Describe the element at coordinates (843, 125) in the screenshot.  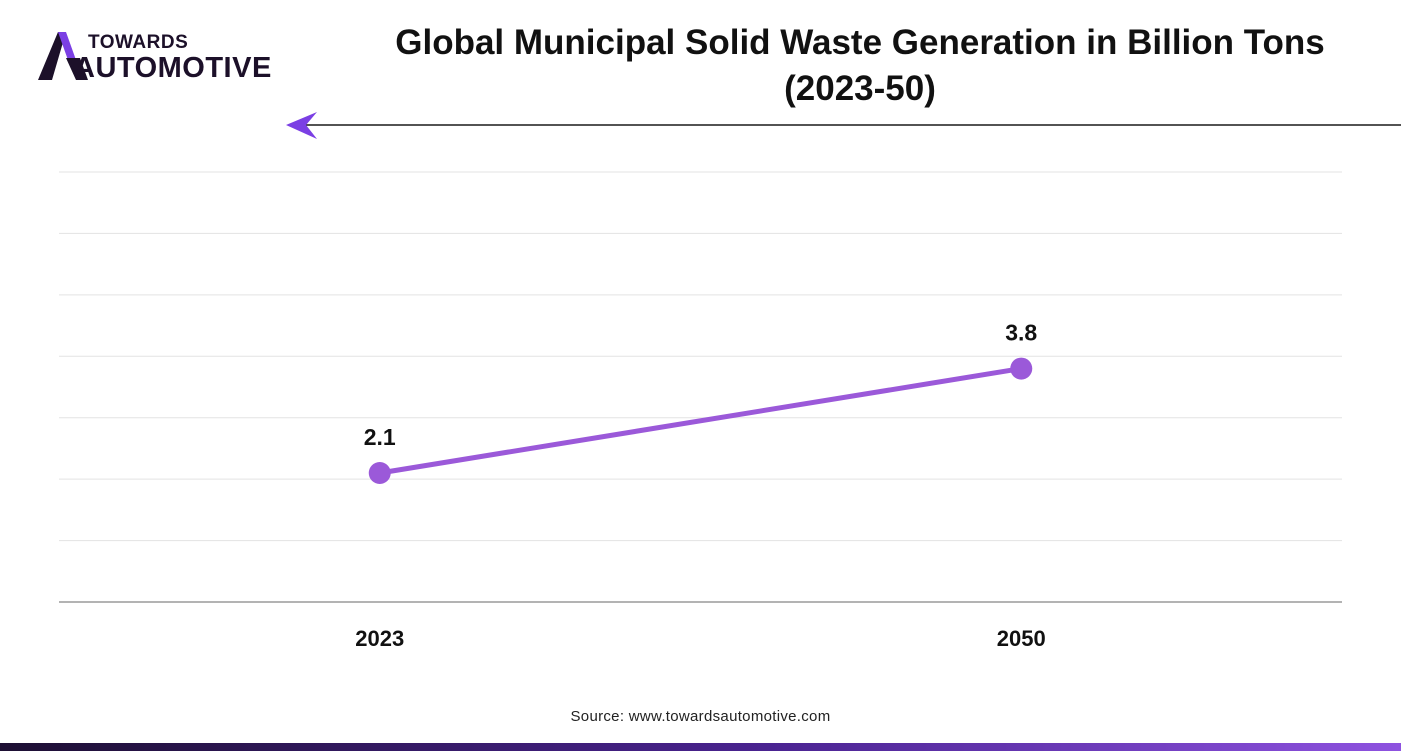
I see `header-rule` at that location.